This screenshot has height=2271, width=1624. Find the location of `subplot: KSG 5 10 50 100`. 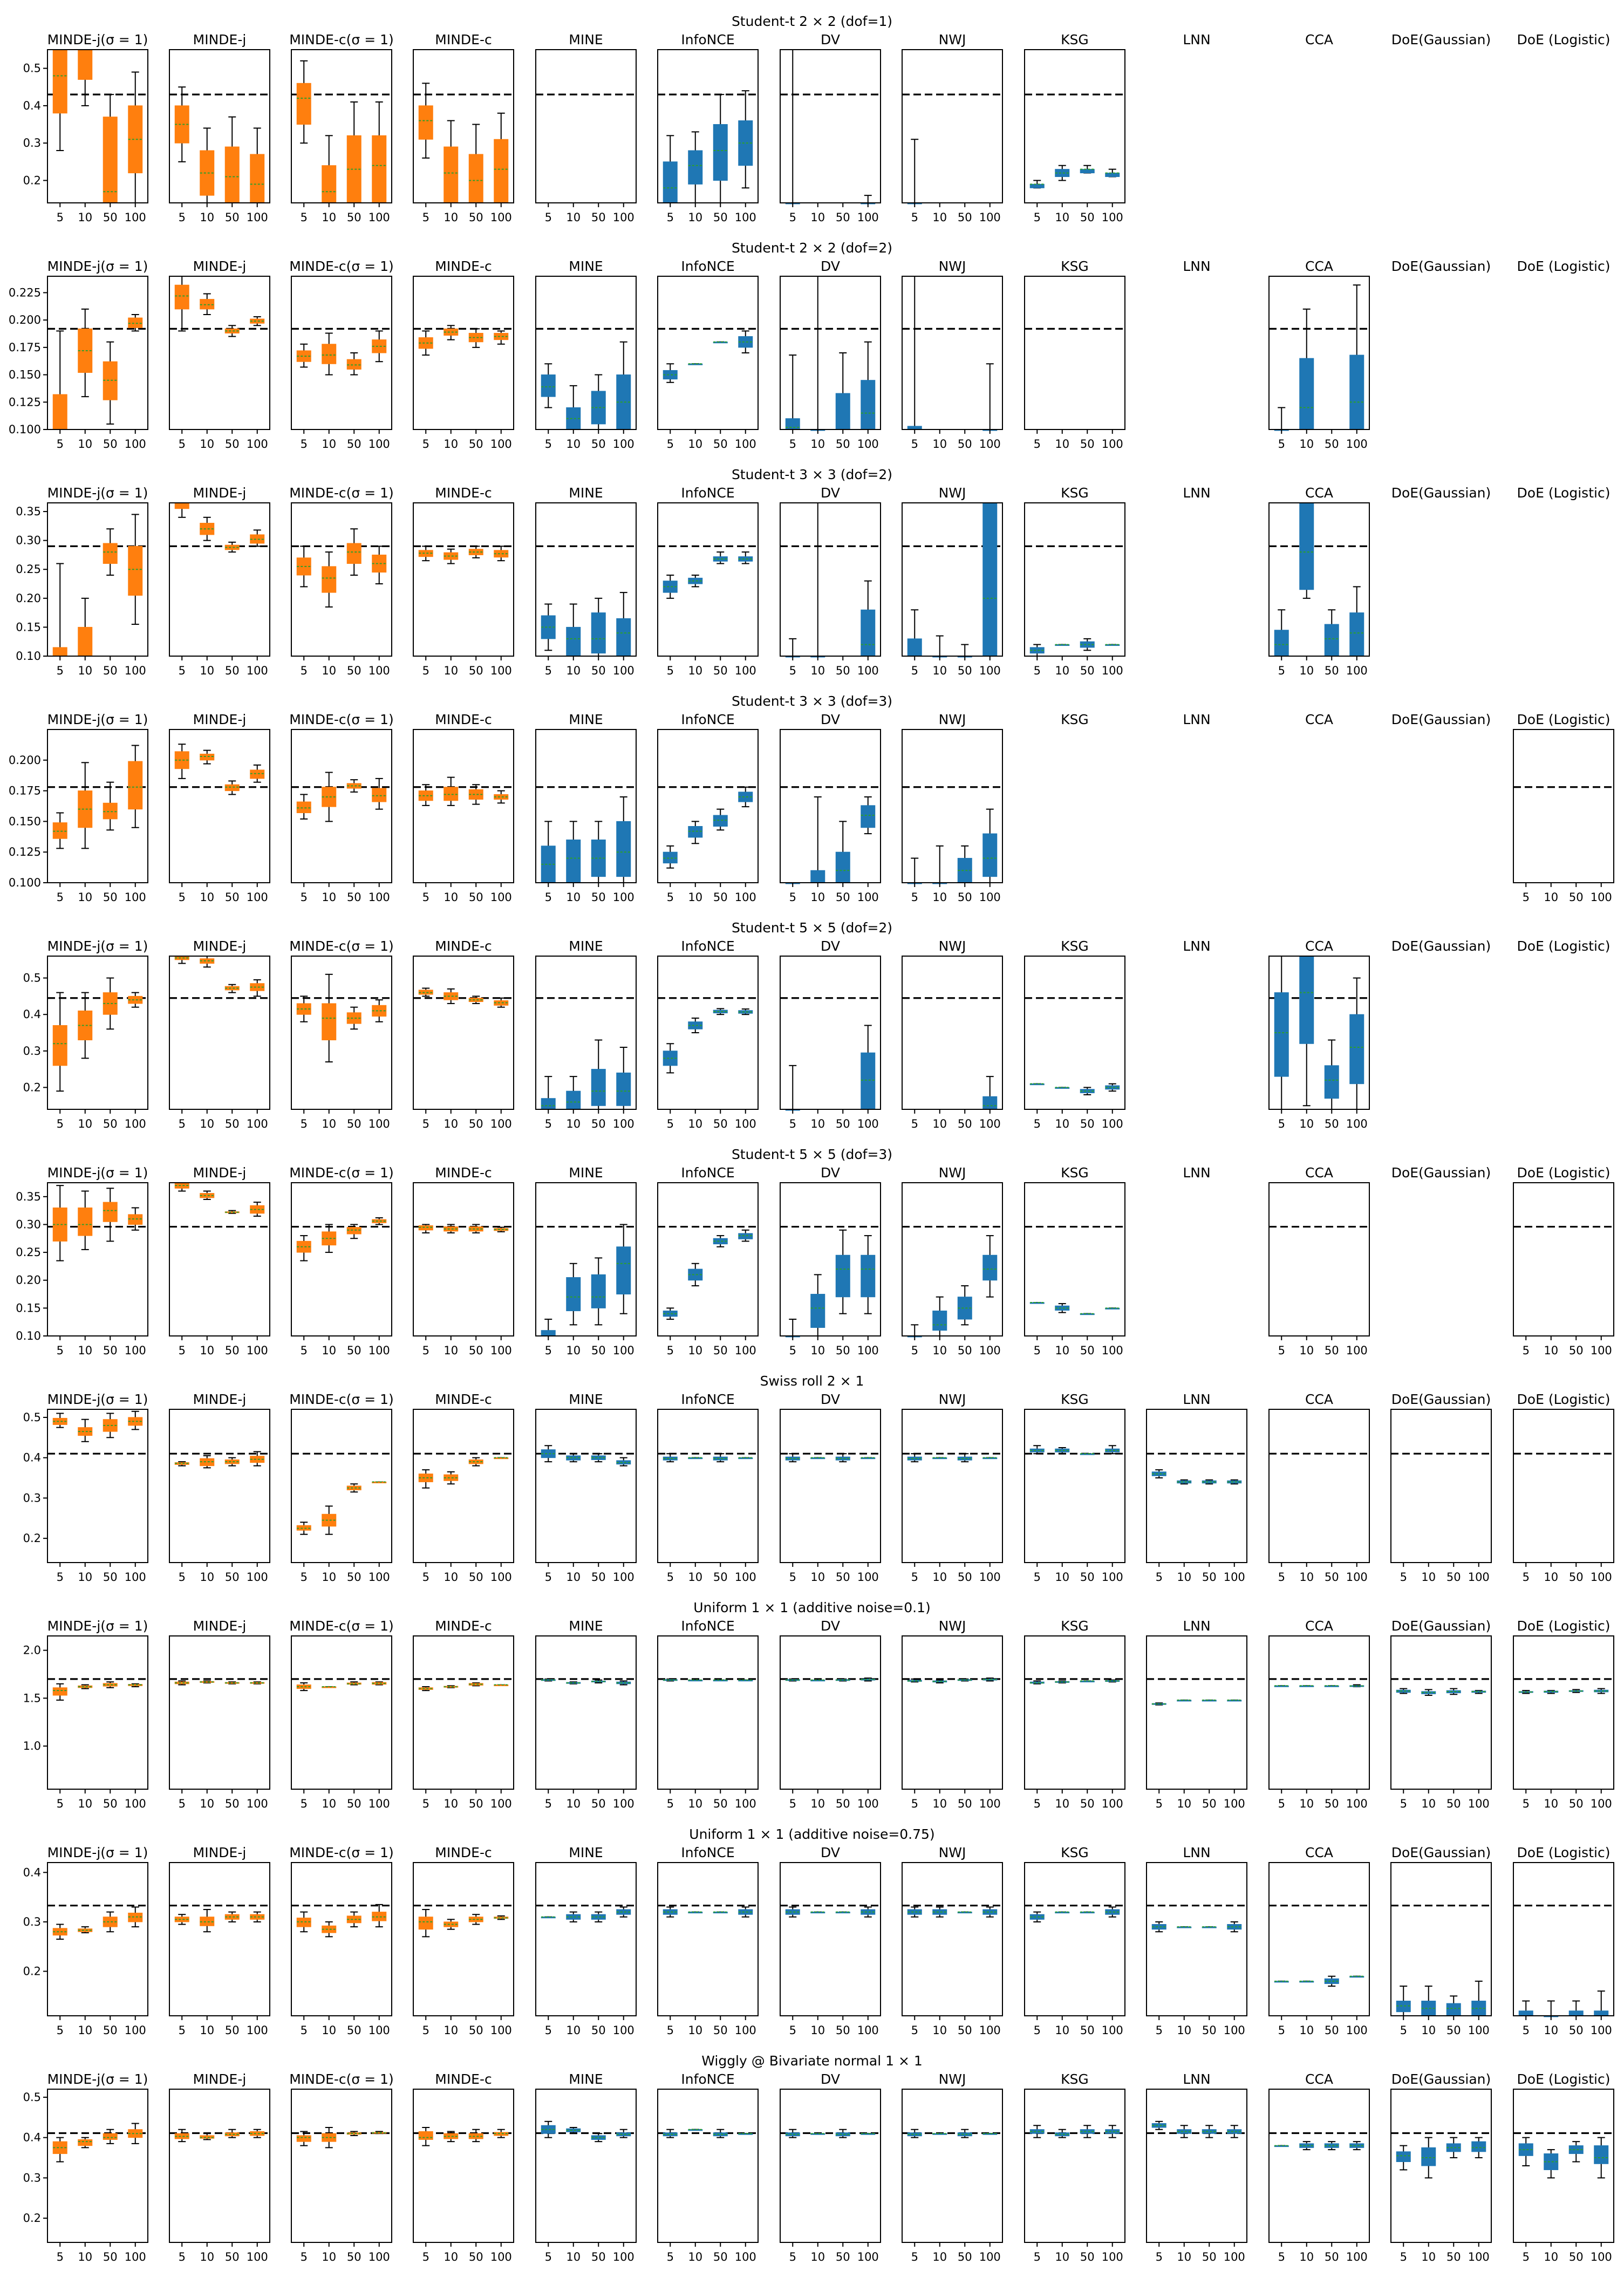

subplot: KSG 5 10 50 100 is located at coordinates (1074, 1714).